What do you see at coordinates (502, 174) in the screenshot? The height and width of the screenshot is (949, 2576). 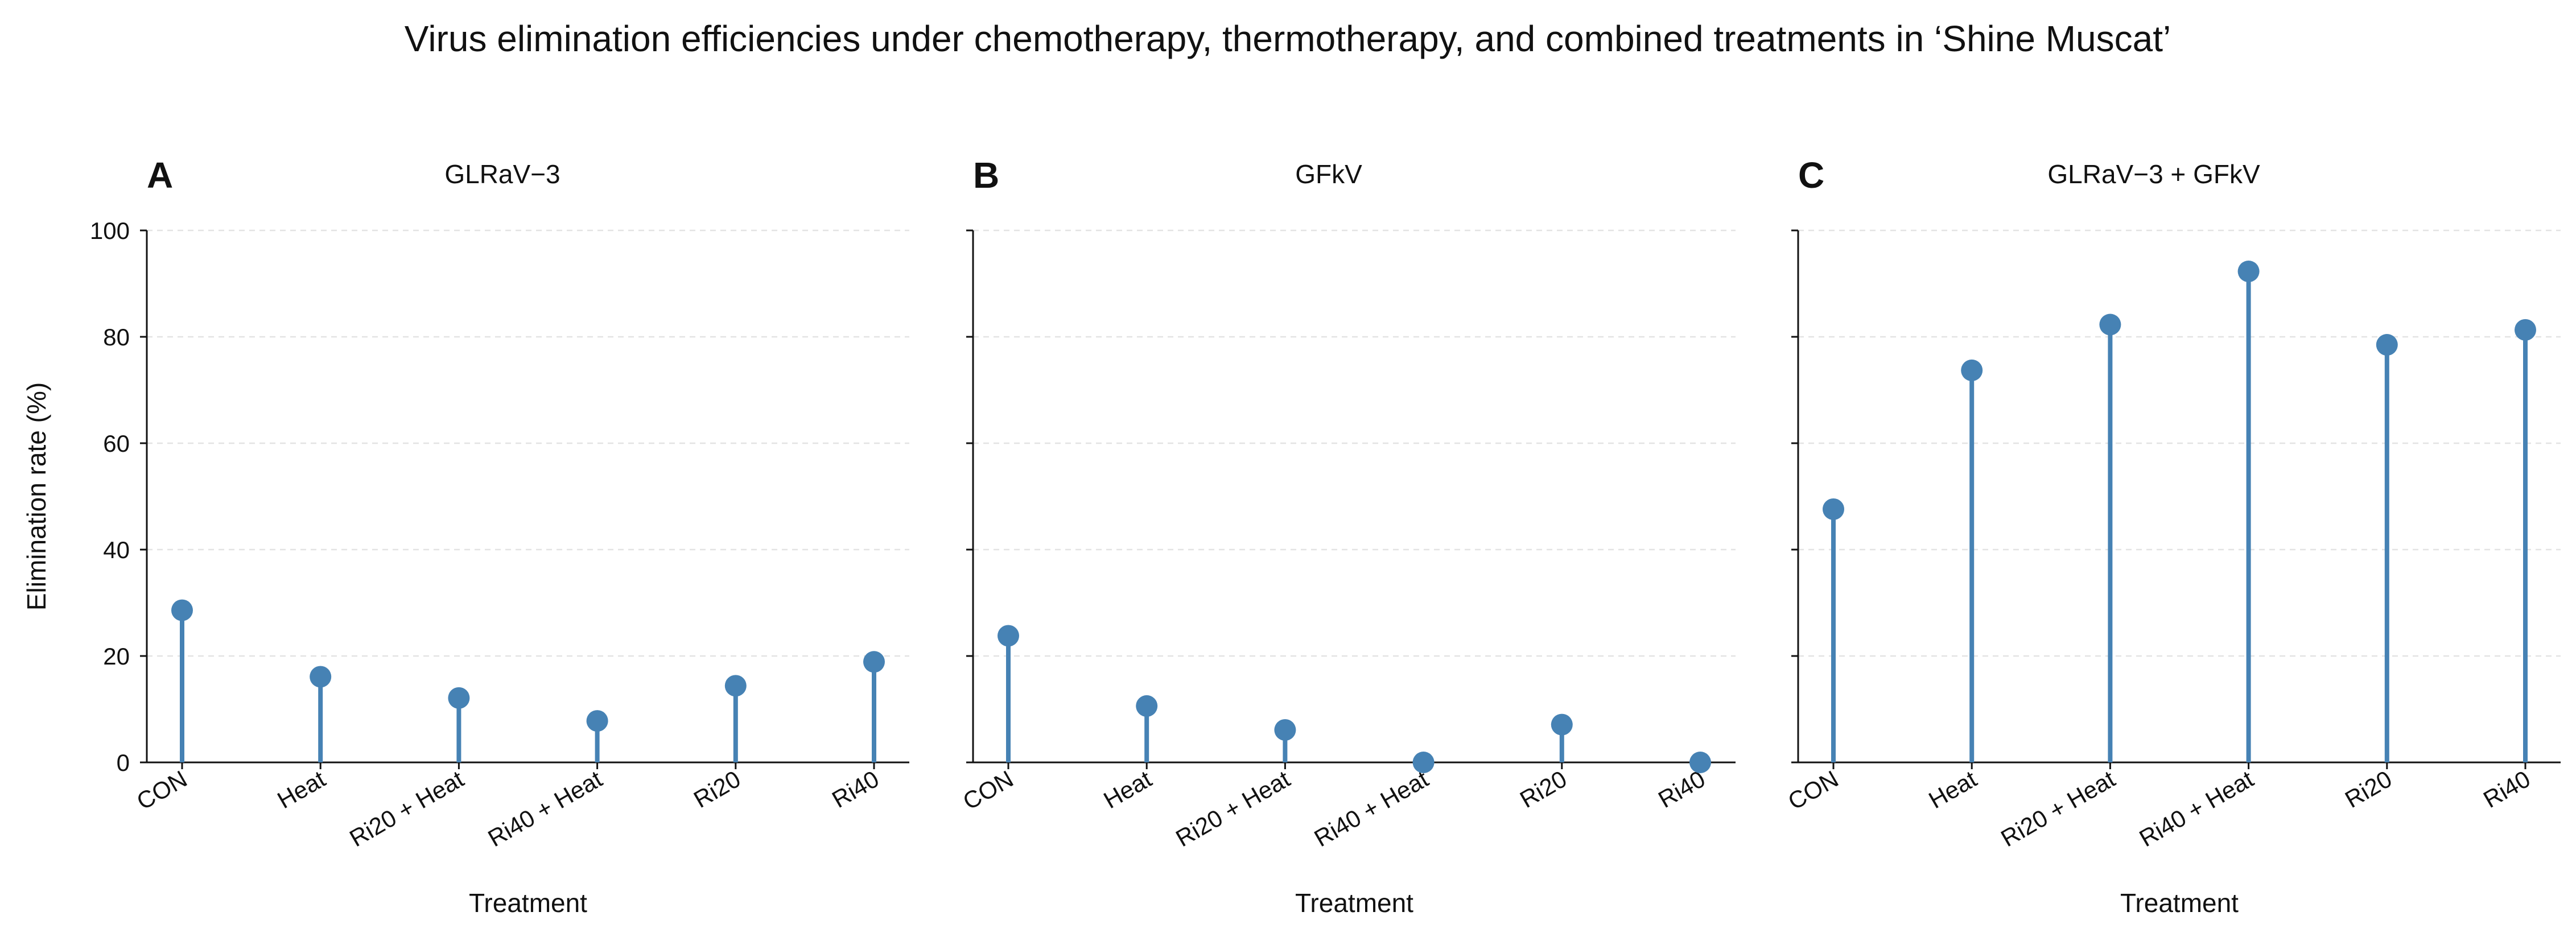 I see `panel-title: GLRaV−3` at bounding box center [502, 174].